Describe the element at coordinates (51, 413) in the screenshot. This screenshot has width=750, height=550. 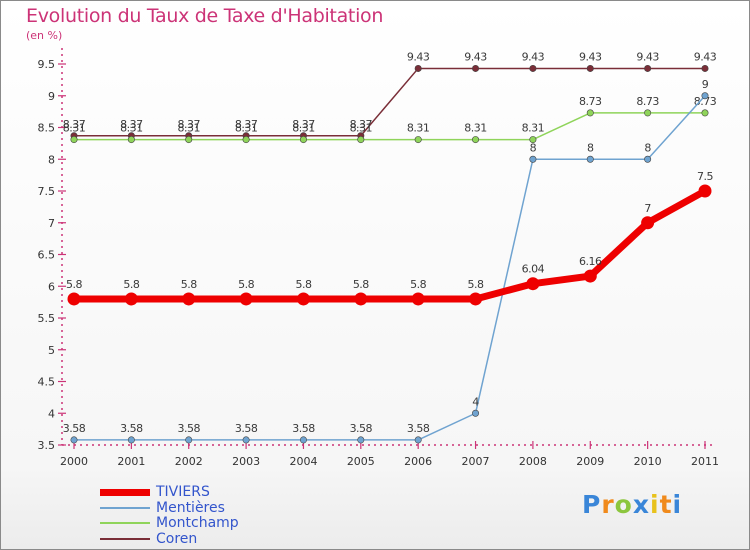
I see `y-tick-label: 4` at that location.